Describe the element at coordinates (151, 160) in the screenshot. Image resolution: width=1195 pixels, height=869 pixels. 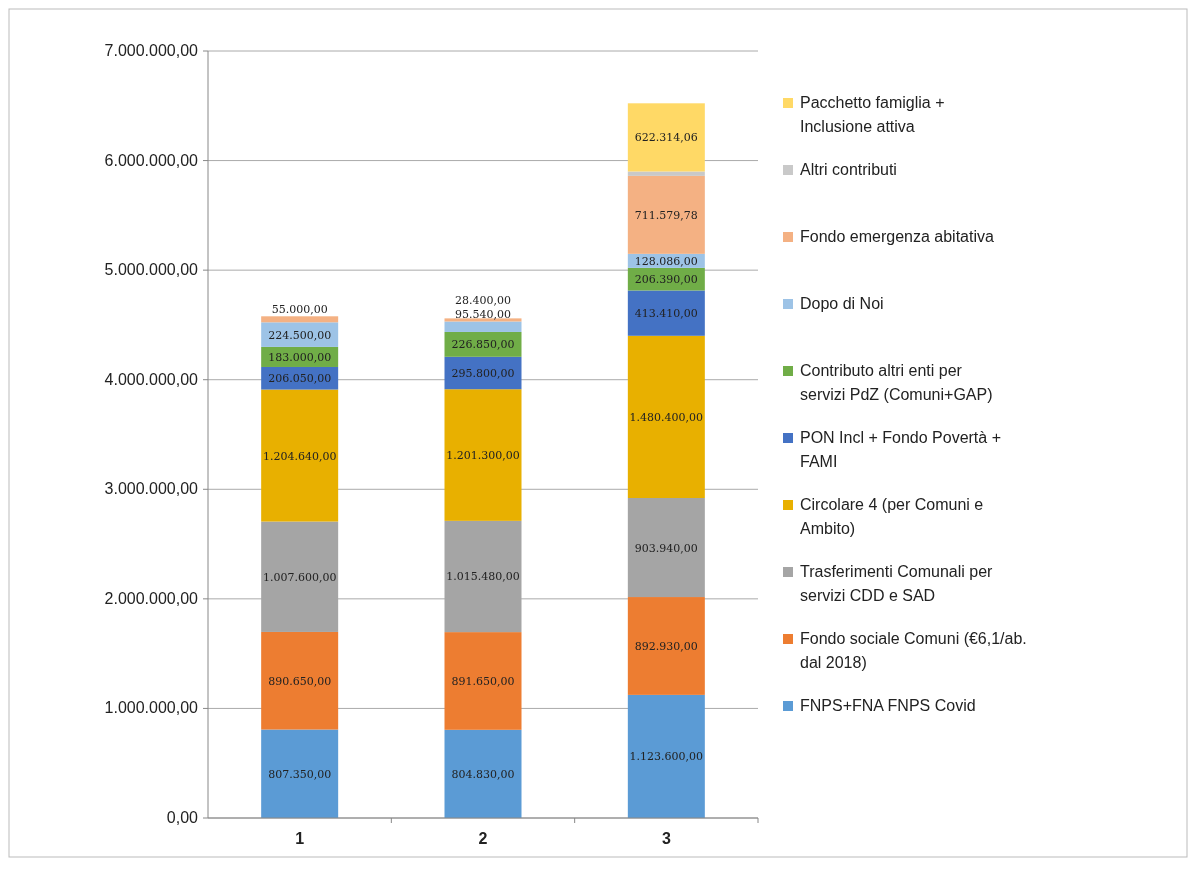
I see `y-tick-label: 6.000.000,00` at that location.